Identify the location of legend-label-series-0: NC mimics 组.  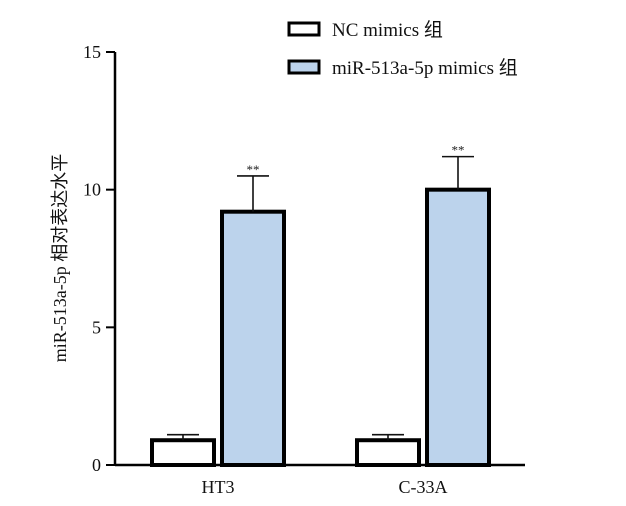
(387, 30).